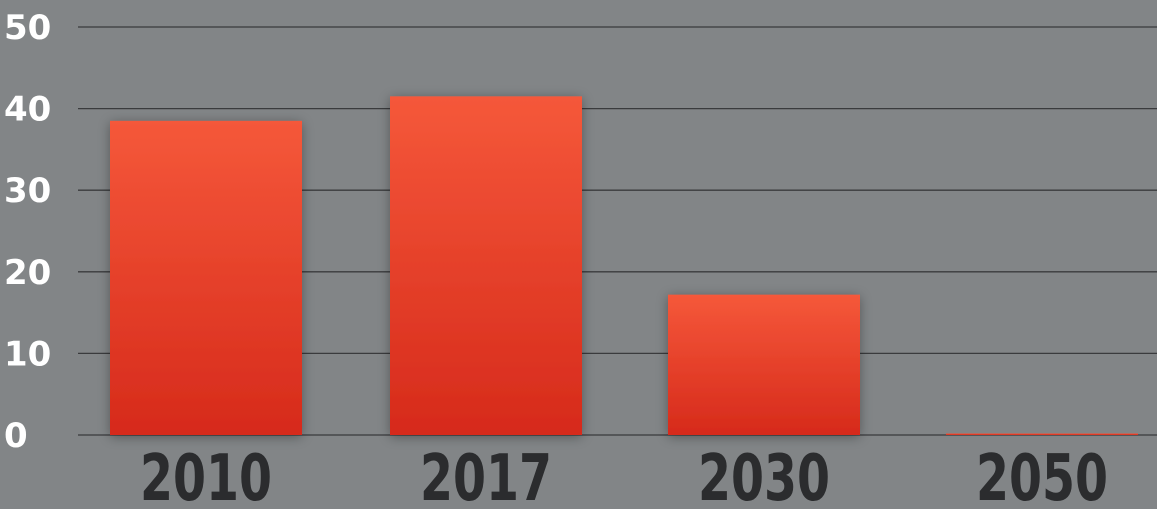 This screenshot has height=509, width=1157. What do you see at coordinates (27, 273) in the screenshot?
I see `y-tick-label: 20` at bounding box center [27, 273].